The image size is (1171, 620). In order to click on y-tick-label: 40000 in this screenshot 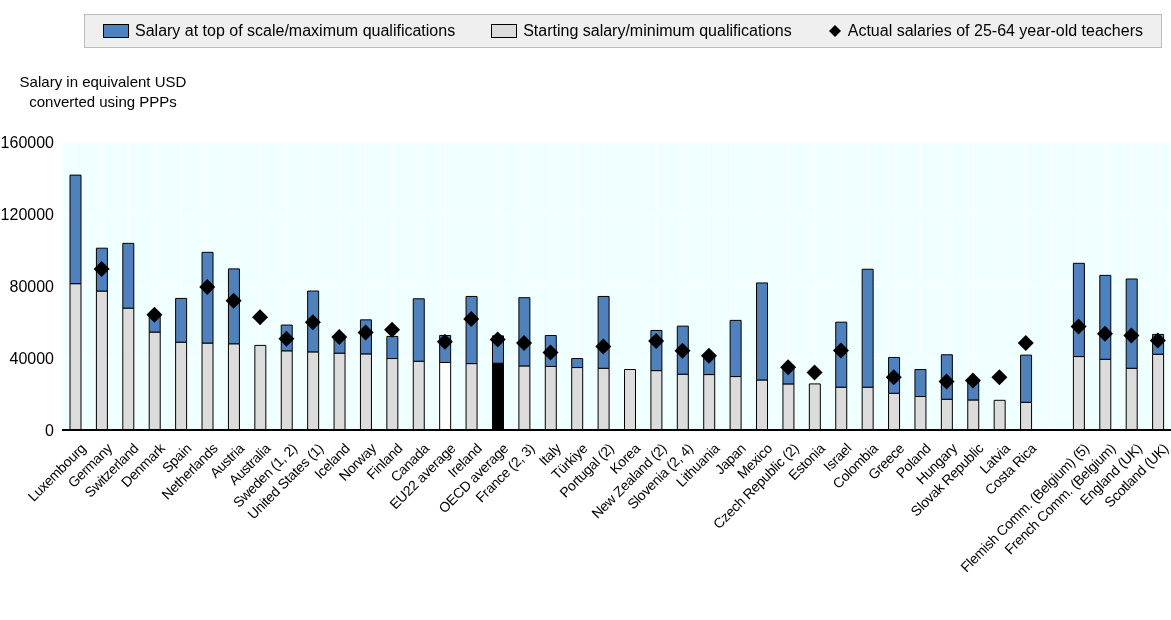, I will do `click(32, 358)`.